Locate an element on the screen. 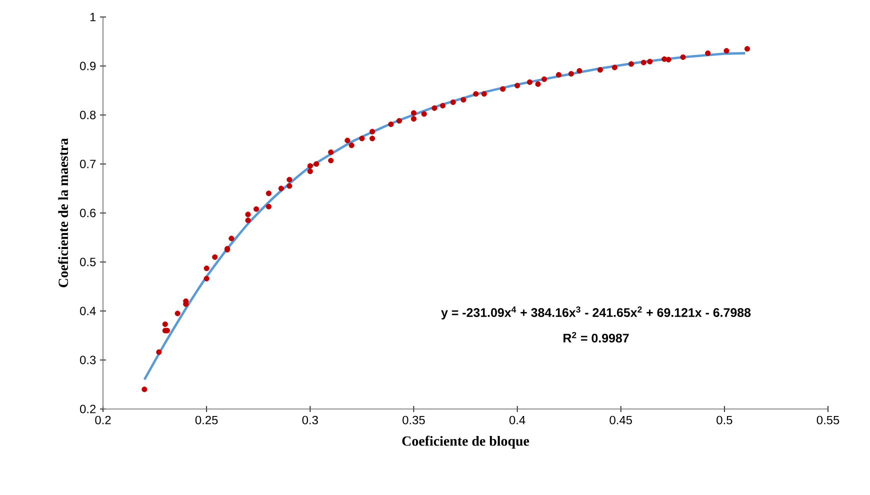 This screenshot has height=495, width=870. annotation: R$^{2}$ = 0.9987 is located at coordinates (596, 337).